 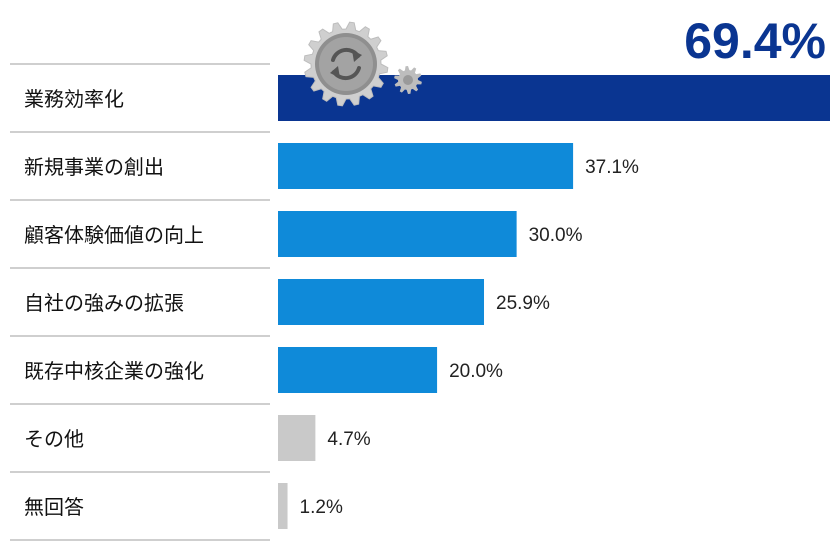 I want to click on gear-icon, so click(x=362, y=64).